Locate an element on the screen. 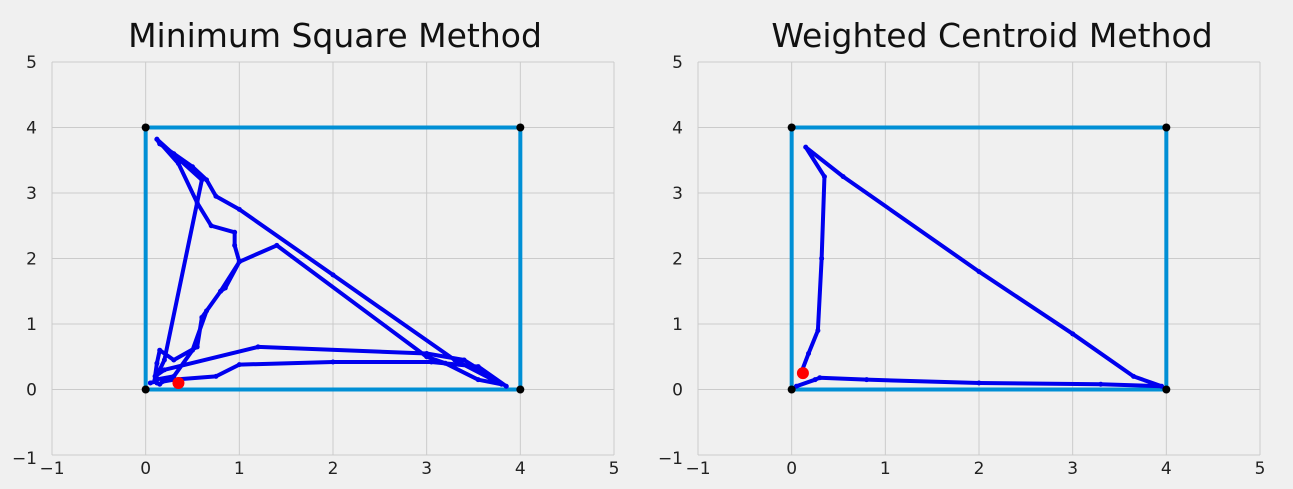  chart-title: Minimum Square Method is located at coordinates (335, 35).